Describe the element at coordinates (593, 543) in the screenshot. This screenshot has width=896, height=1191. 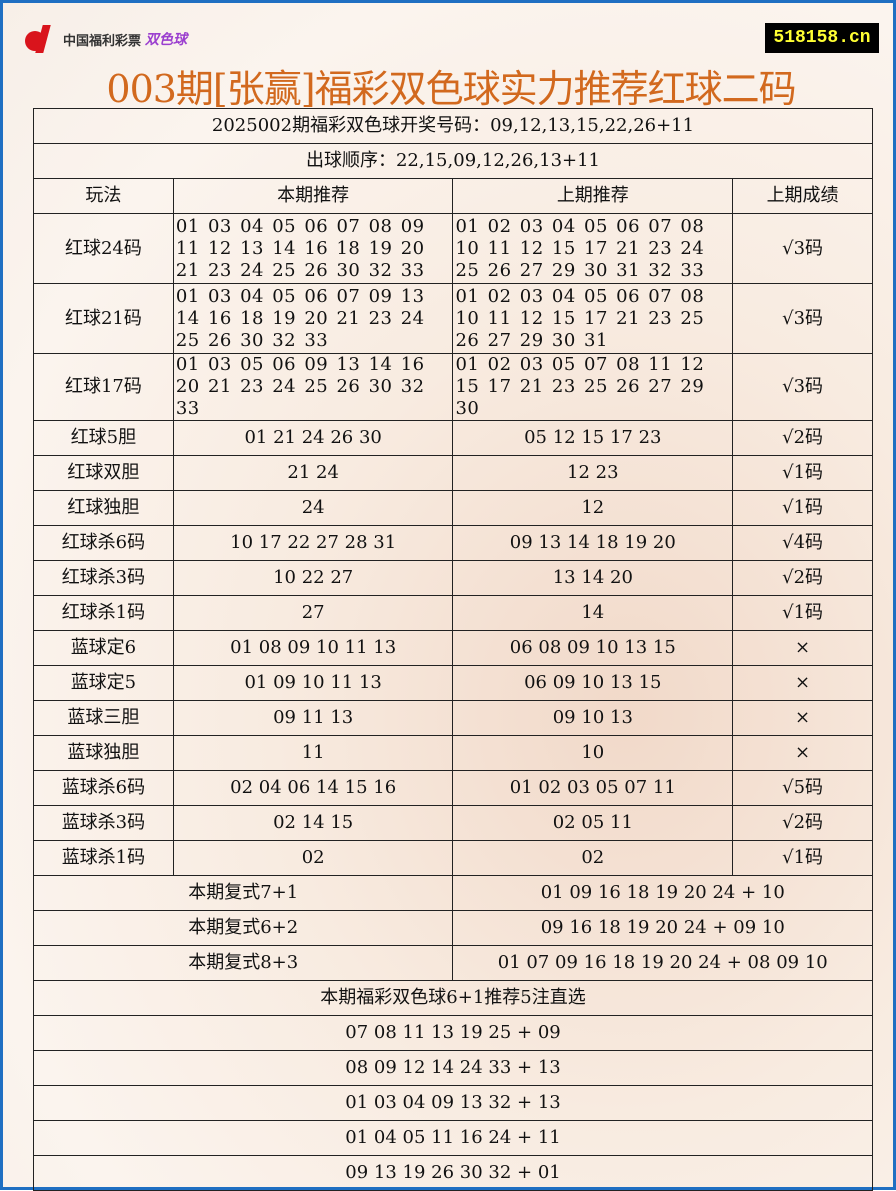
I see `previous-pick: 09 13 14 18 19 20` at that location.